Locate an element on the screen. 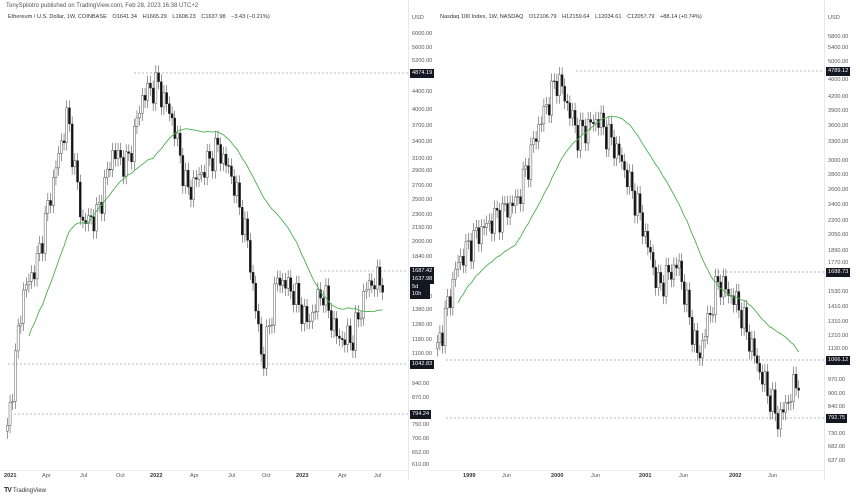  price-level-tag: 1687.42 is located at coordinates (422, 271).